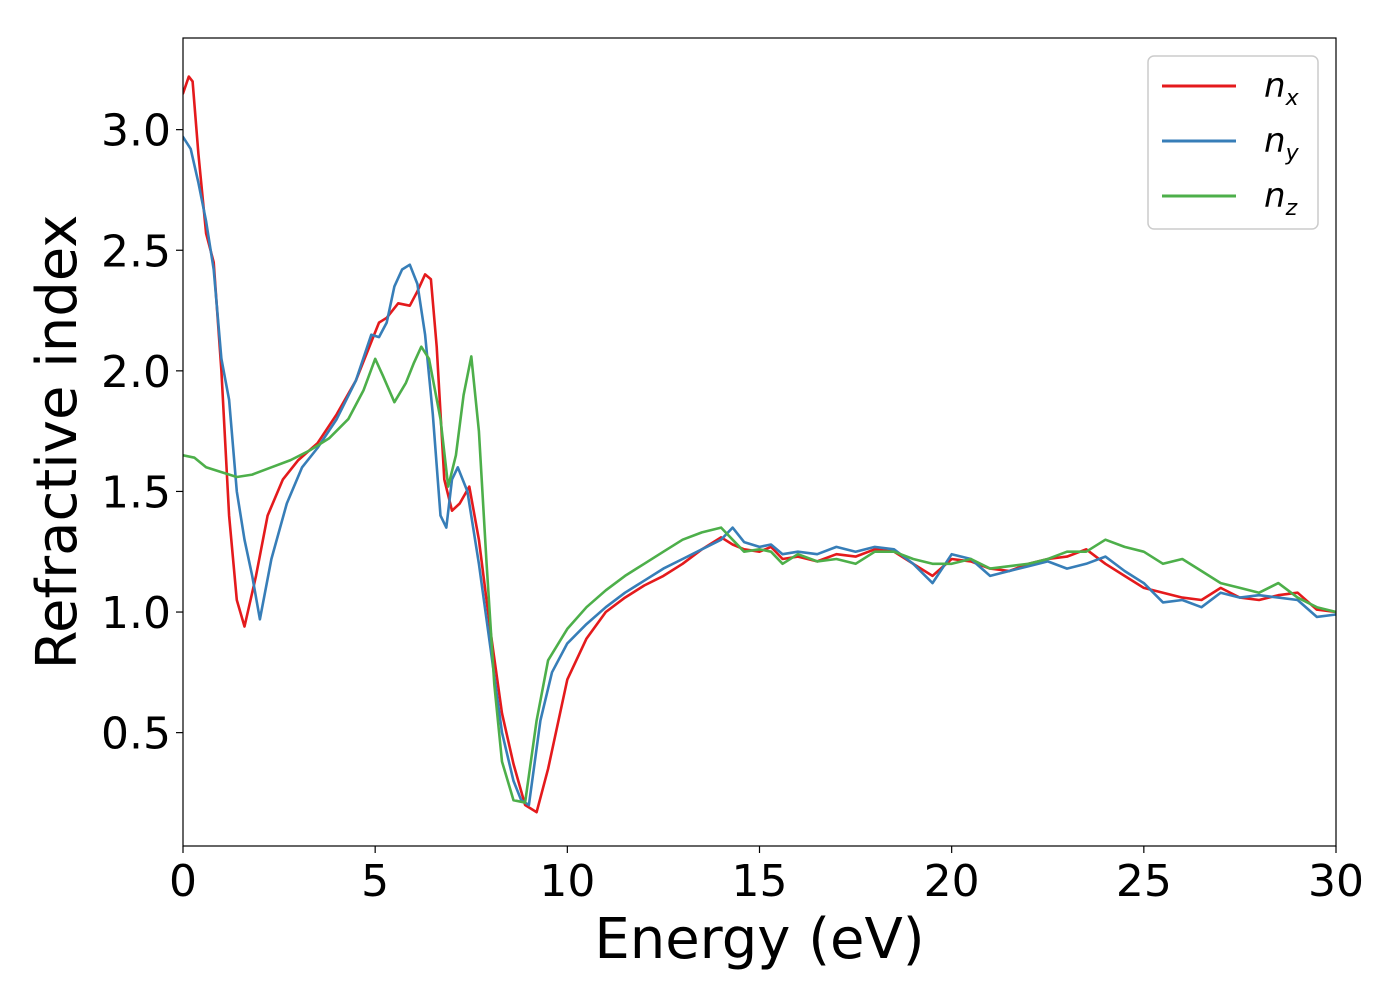  I want to click on legend-label-z: nz, so click(1281, 198).